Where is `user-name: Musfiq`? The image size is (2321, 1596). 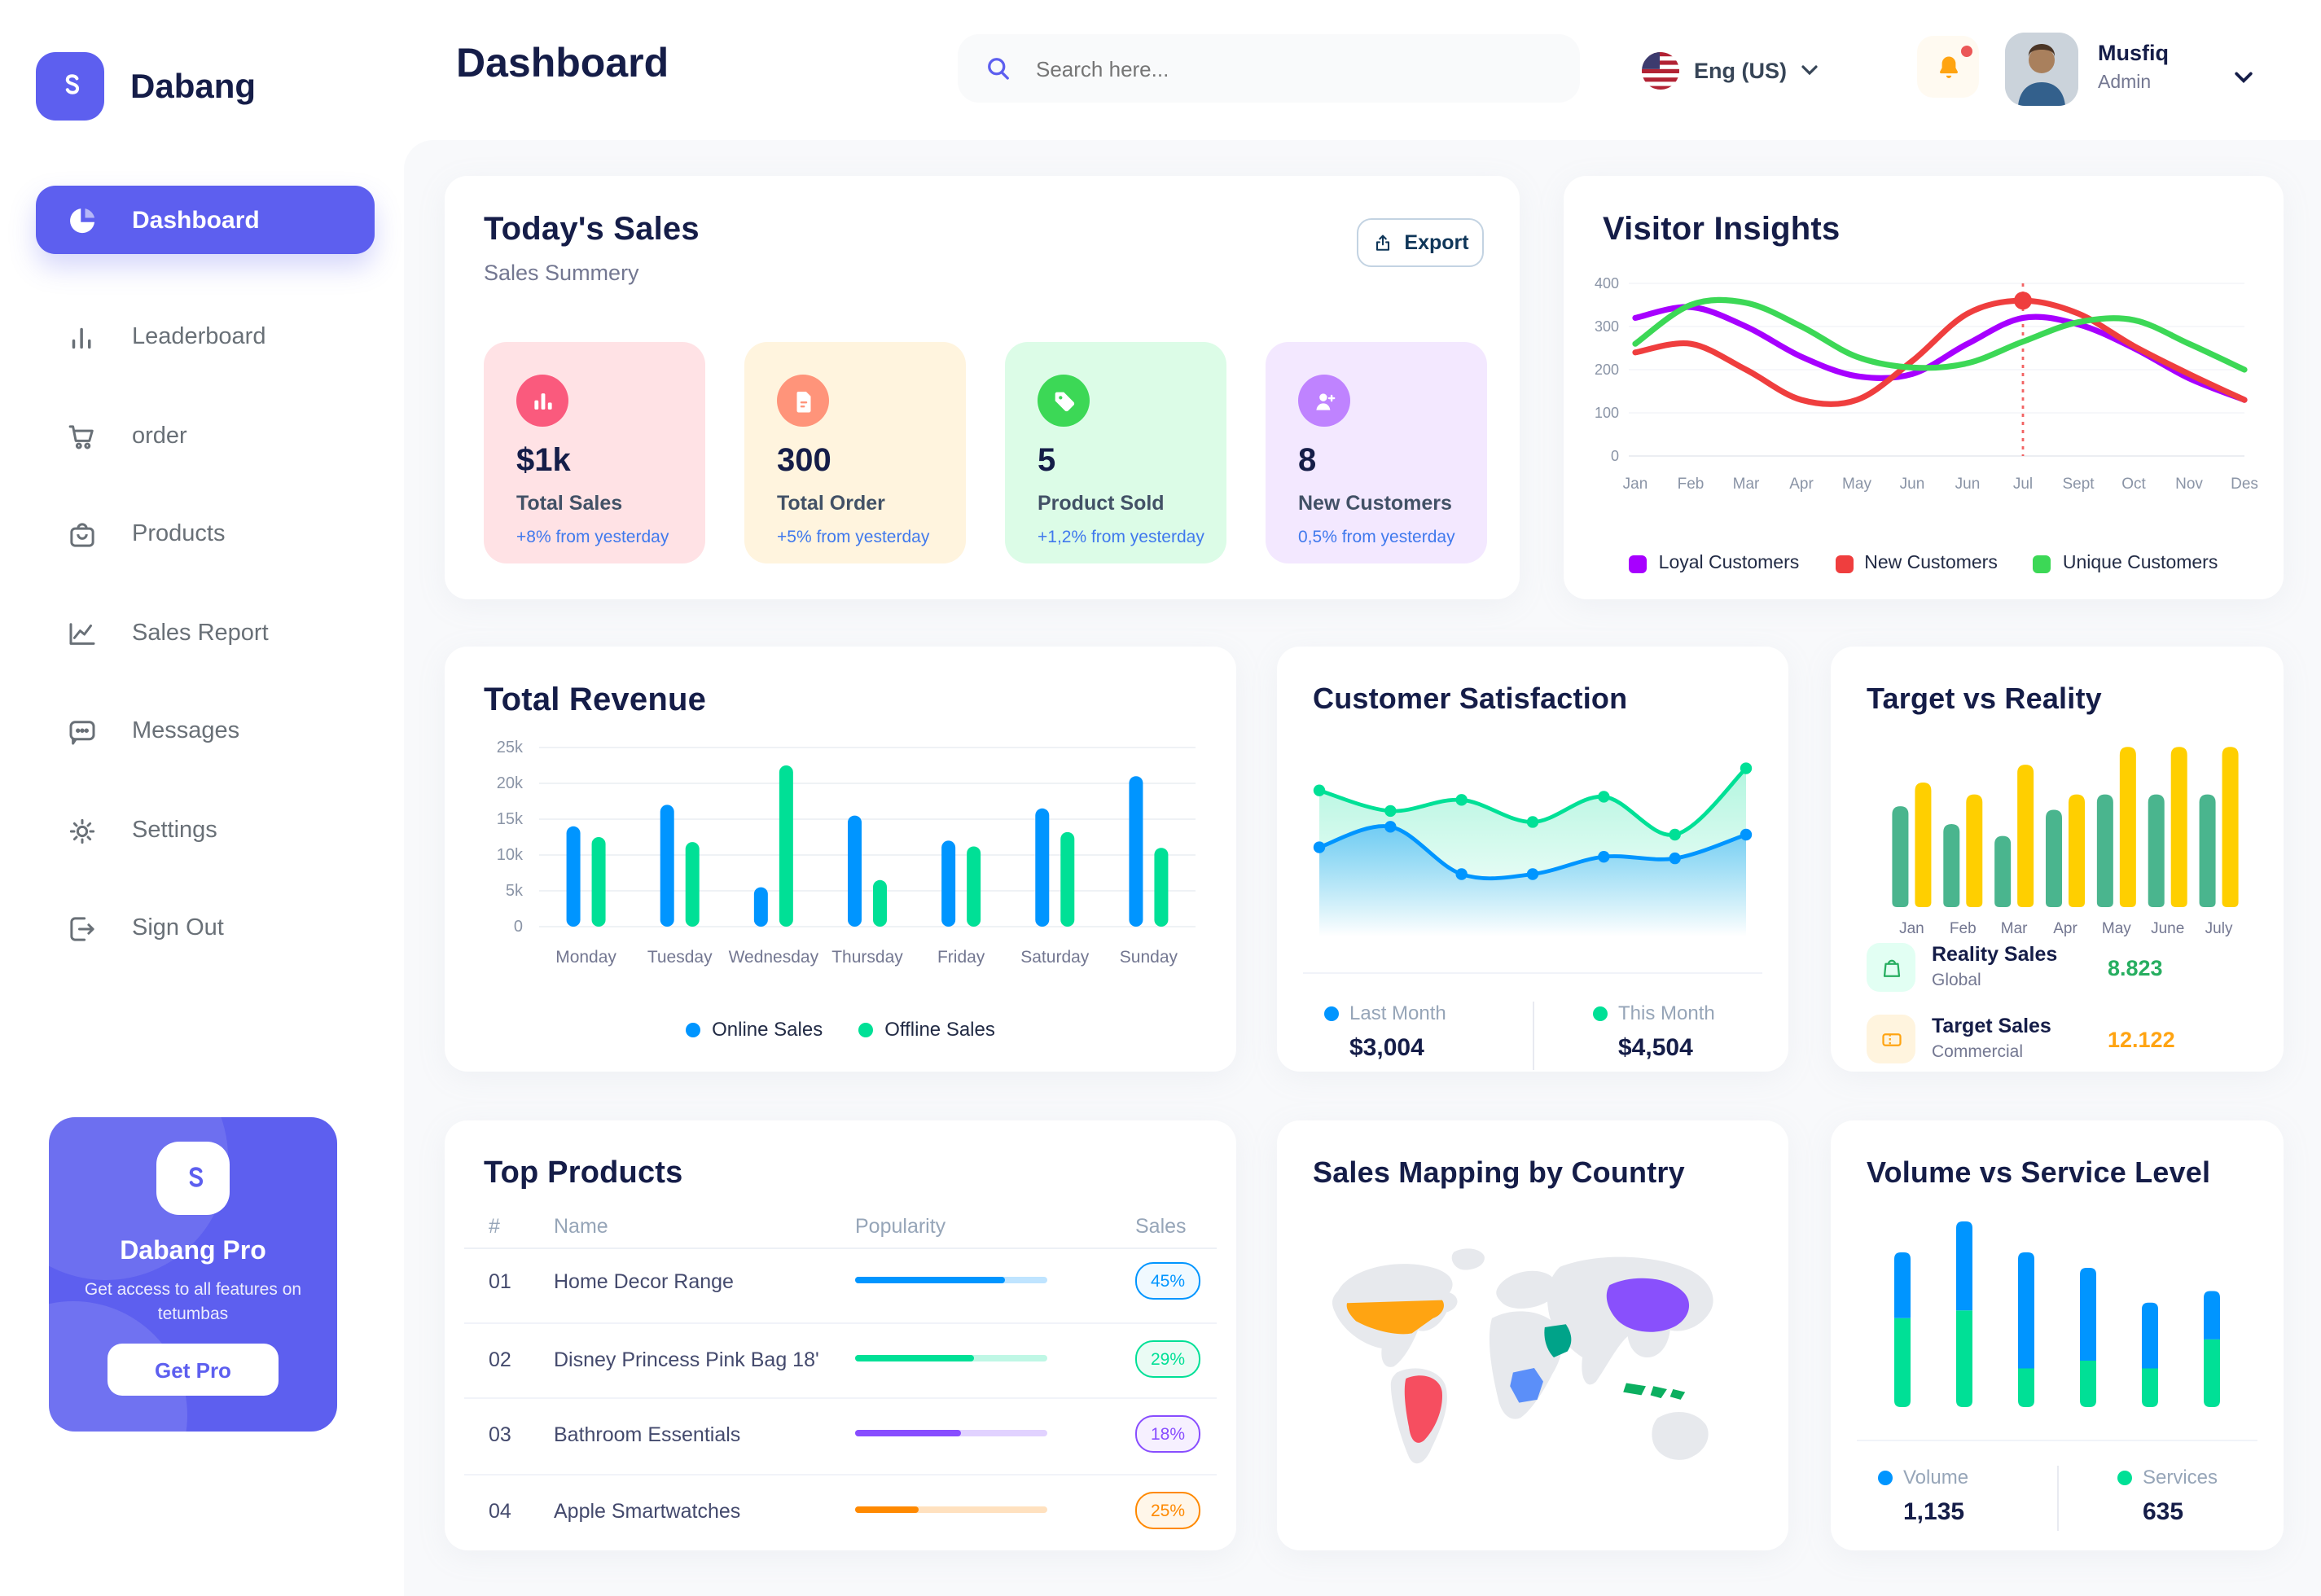
user-name: Musfiq is located at coordinates (2133, 53).